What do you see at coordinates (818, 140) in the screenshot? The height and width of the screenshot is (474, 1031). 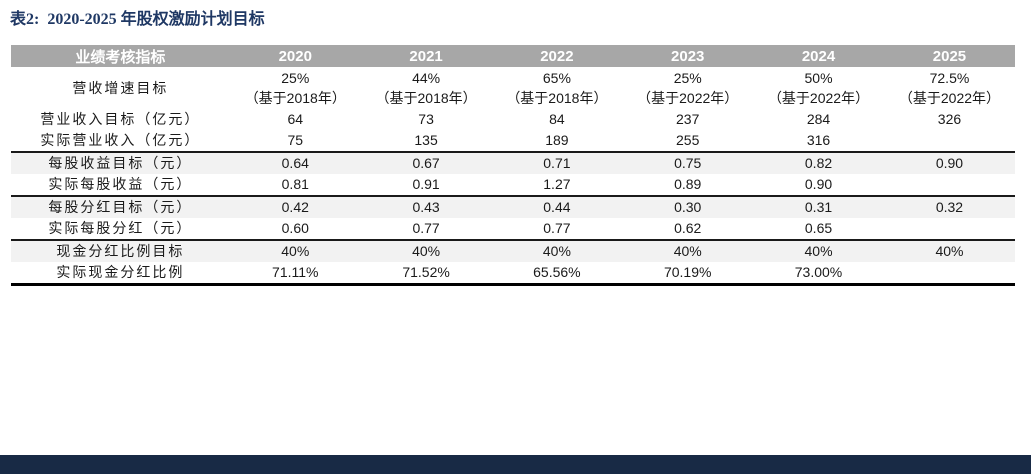 I see `table-cell: 316` at bounding box center [818, 140].